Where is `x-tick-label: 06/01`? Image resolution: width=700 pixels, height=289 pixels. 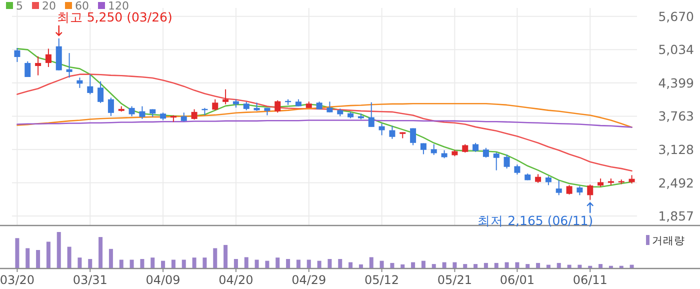
x-tick-label: 06/01 is located at coordinates (517, 280).